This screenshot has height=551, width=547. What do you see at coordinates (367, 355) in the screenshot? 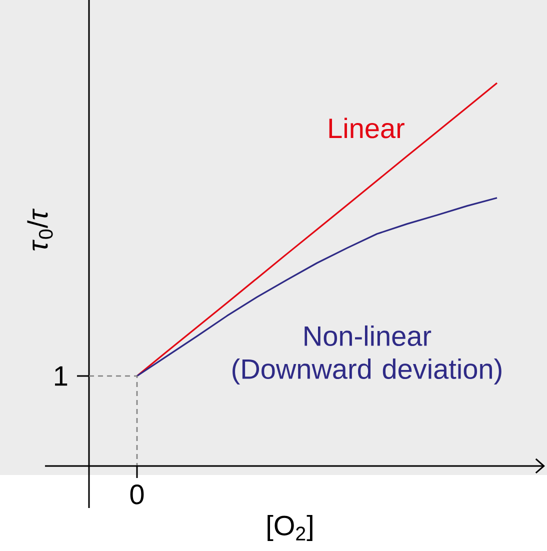
I see `series-label: Non-linear (Downward deviation)` at bounding box center [367, 355].